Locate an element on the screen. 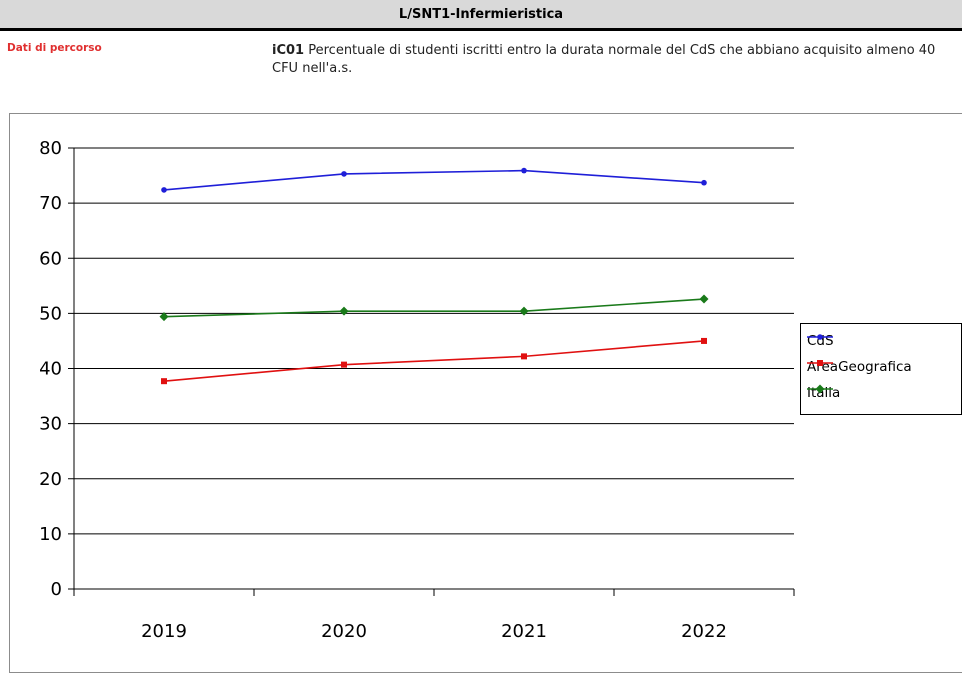 This screenshot has width=962, height=673. x-tick-label: 2020 is located at coordinates (344, 631).